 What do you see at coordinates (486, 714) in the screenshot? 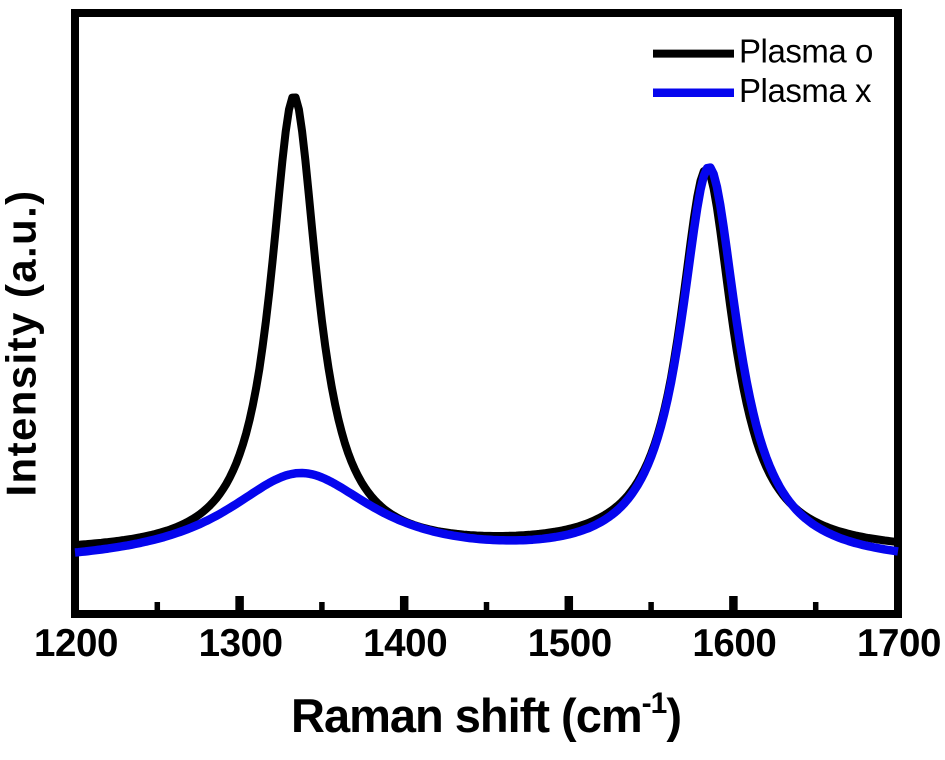
I see `svg-text: Raman shift (cm-1)` at bounding box center [486, 714].